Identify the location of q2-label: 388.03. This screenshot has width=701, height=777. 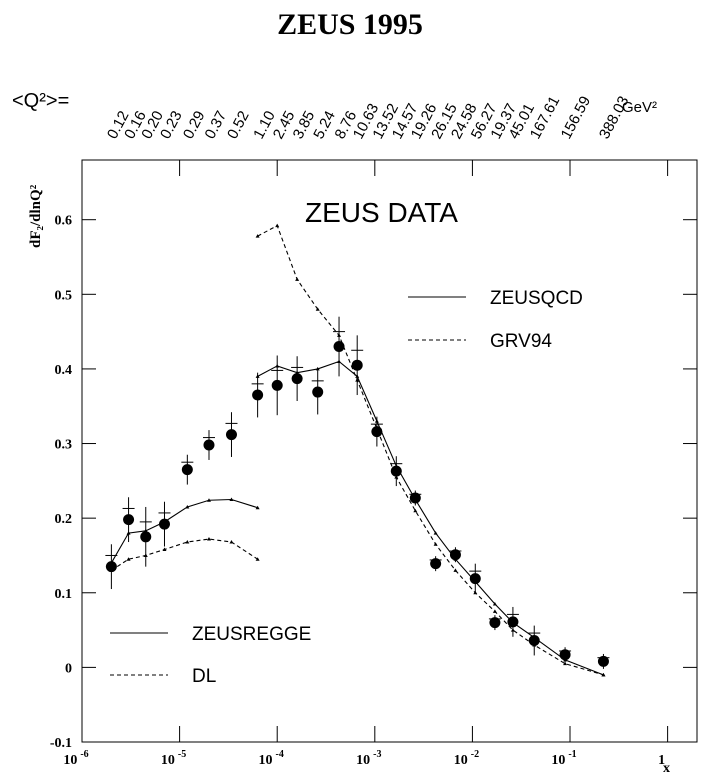
(614, 117).